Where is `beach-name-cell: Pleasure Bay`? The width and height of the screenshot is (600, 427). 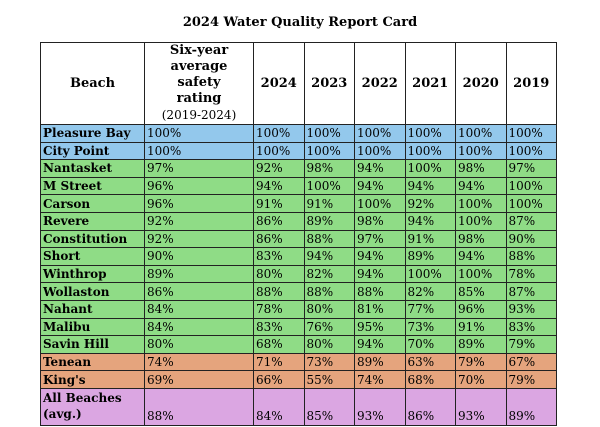 beach-name-cell: Pleasure Bay is located at coordinates (92, 133).